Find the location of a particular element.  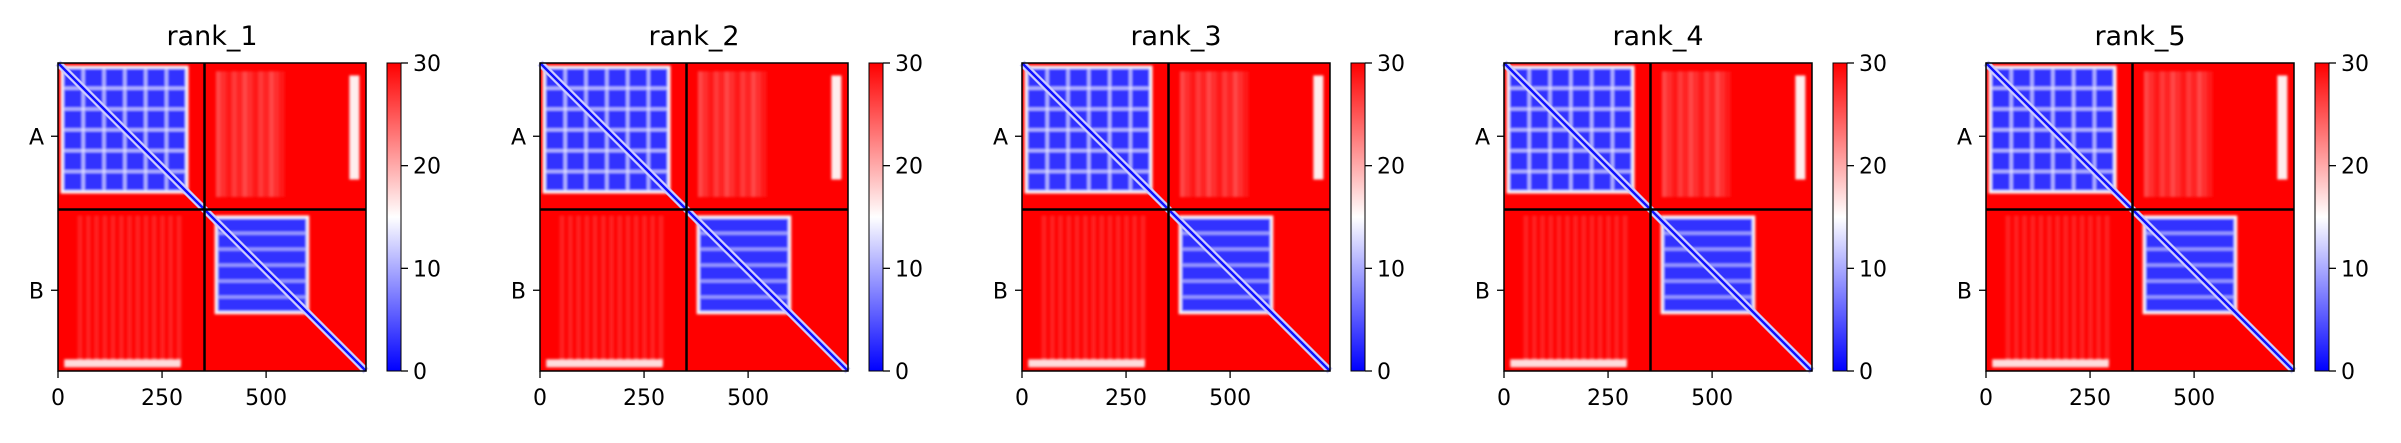

plot-frame is located at coordinates (2140, 217).